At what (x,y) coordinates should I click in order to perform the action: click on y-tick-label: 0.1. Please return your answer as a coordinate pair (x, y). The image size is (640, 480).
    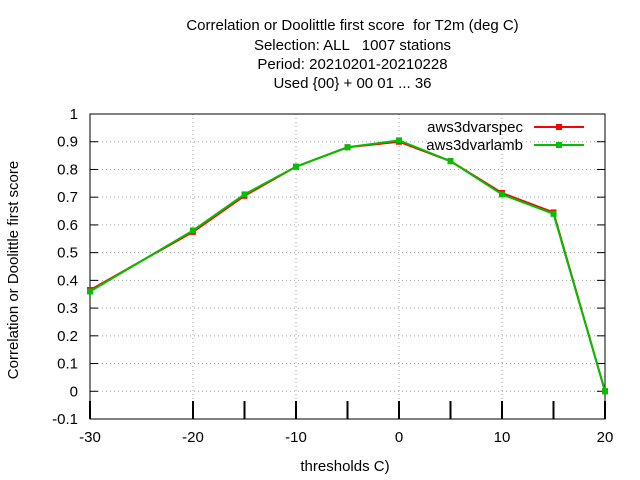
    Looking at the image, I should click on (67, 364).